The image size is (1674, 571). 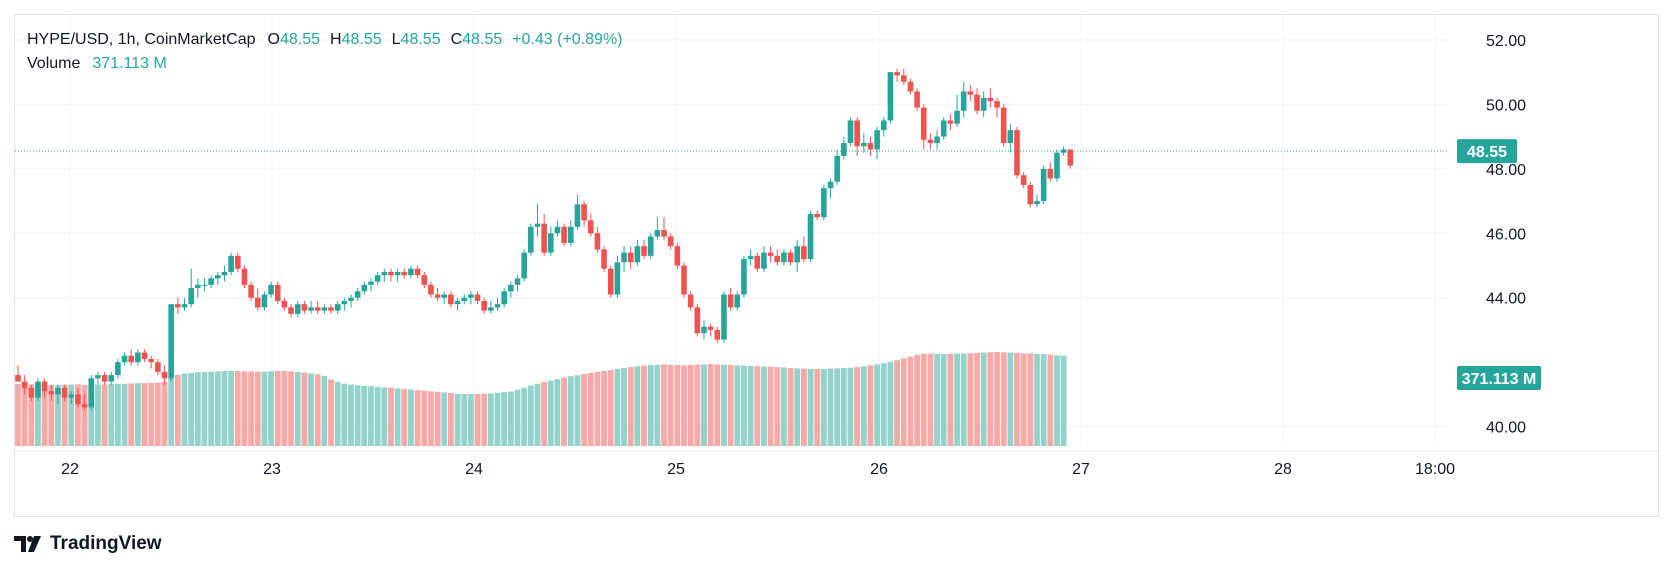 What do you see at coordinates (420, 39) in the screenshot?
I see `low-value: 48.55` at bounding box center [420, 39].